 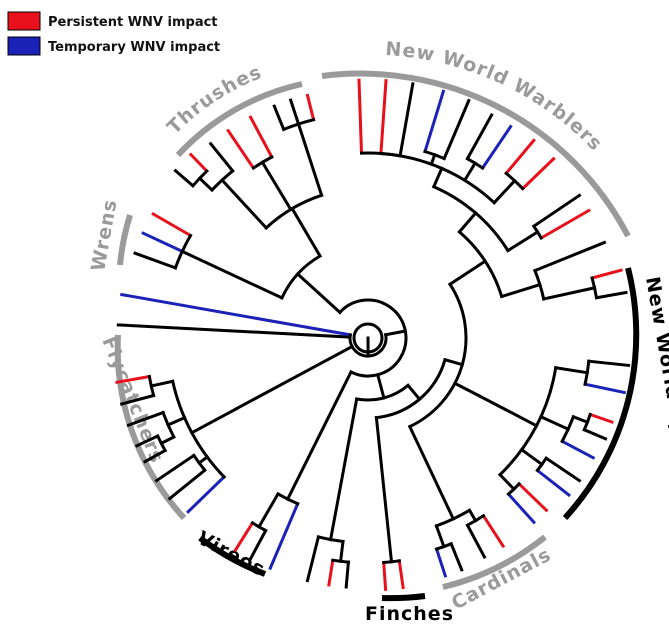 What do you see at coordinates (24, 21) in the screenshot?
I see `legend-swatch-persistent` at bounding box center [24, 21].